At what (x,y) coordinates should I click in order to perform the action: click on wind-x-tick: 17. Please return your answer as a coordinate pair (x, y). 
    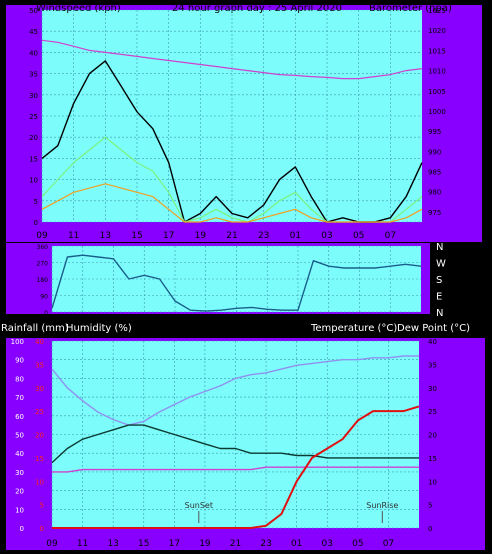
    Looking at the image, I should click on (168, 236).